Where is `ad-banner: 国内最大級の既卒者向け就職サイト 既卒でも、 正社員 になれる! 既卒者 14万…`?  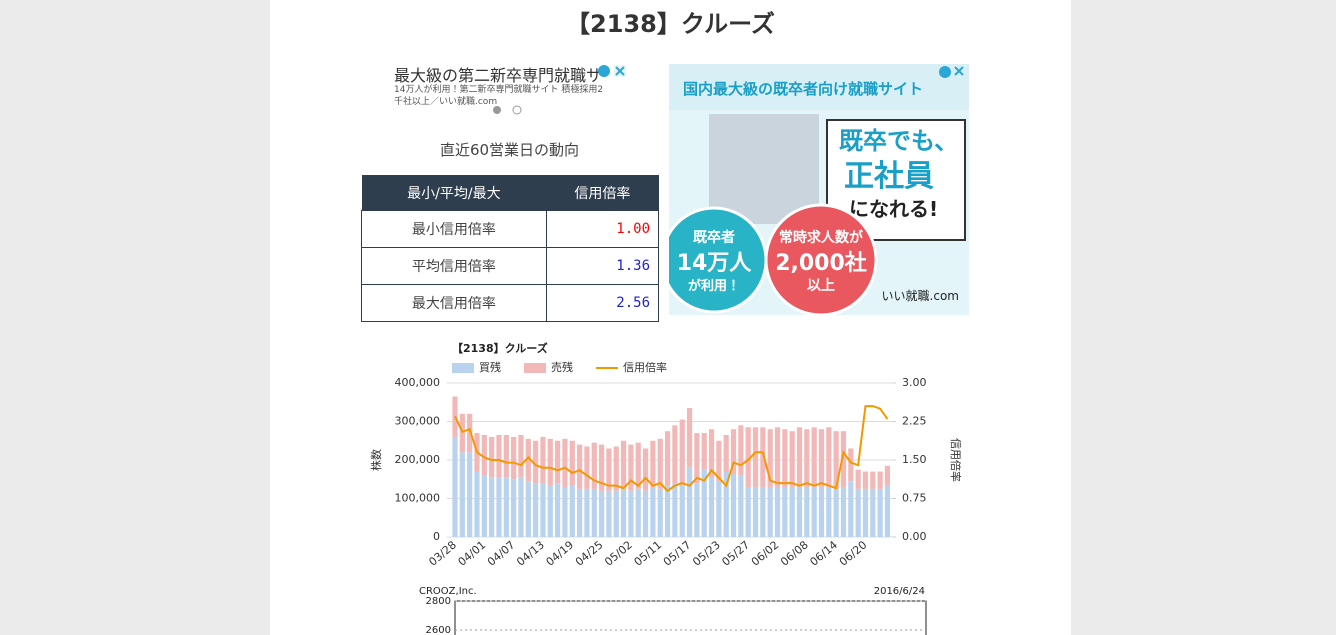
ad-banner: 国内最大級の既卒者向け就職サイト 既卒でも、 正社員 になれる! 既卒者 14万… is located at coordinates (819, 189).